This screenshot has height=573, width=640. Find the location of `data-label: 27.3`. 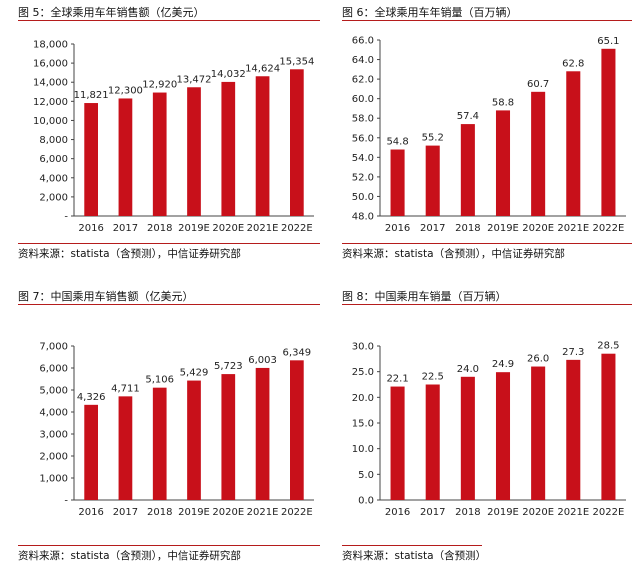

data-label: 27.3 is located at coordinates (573, 352).